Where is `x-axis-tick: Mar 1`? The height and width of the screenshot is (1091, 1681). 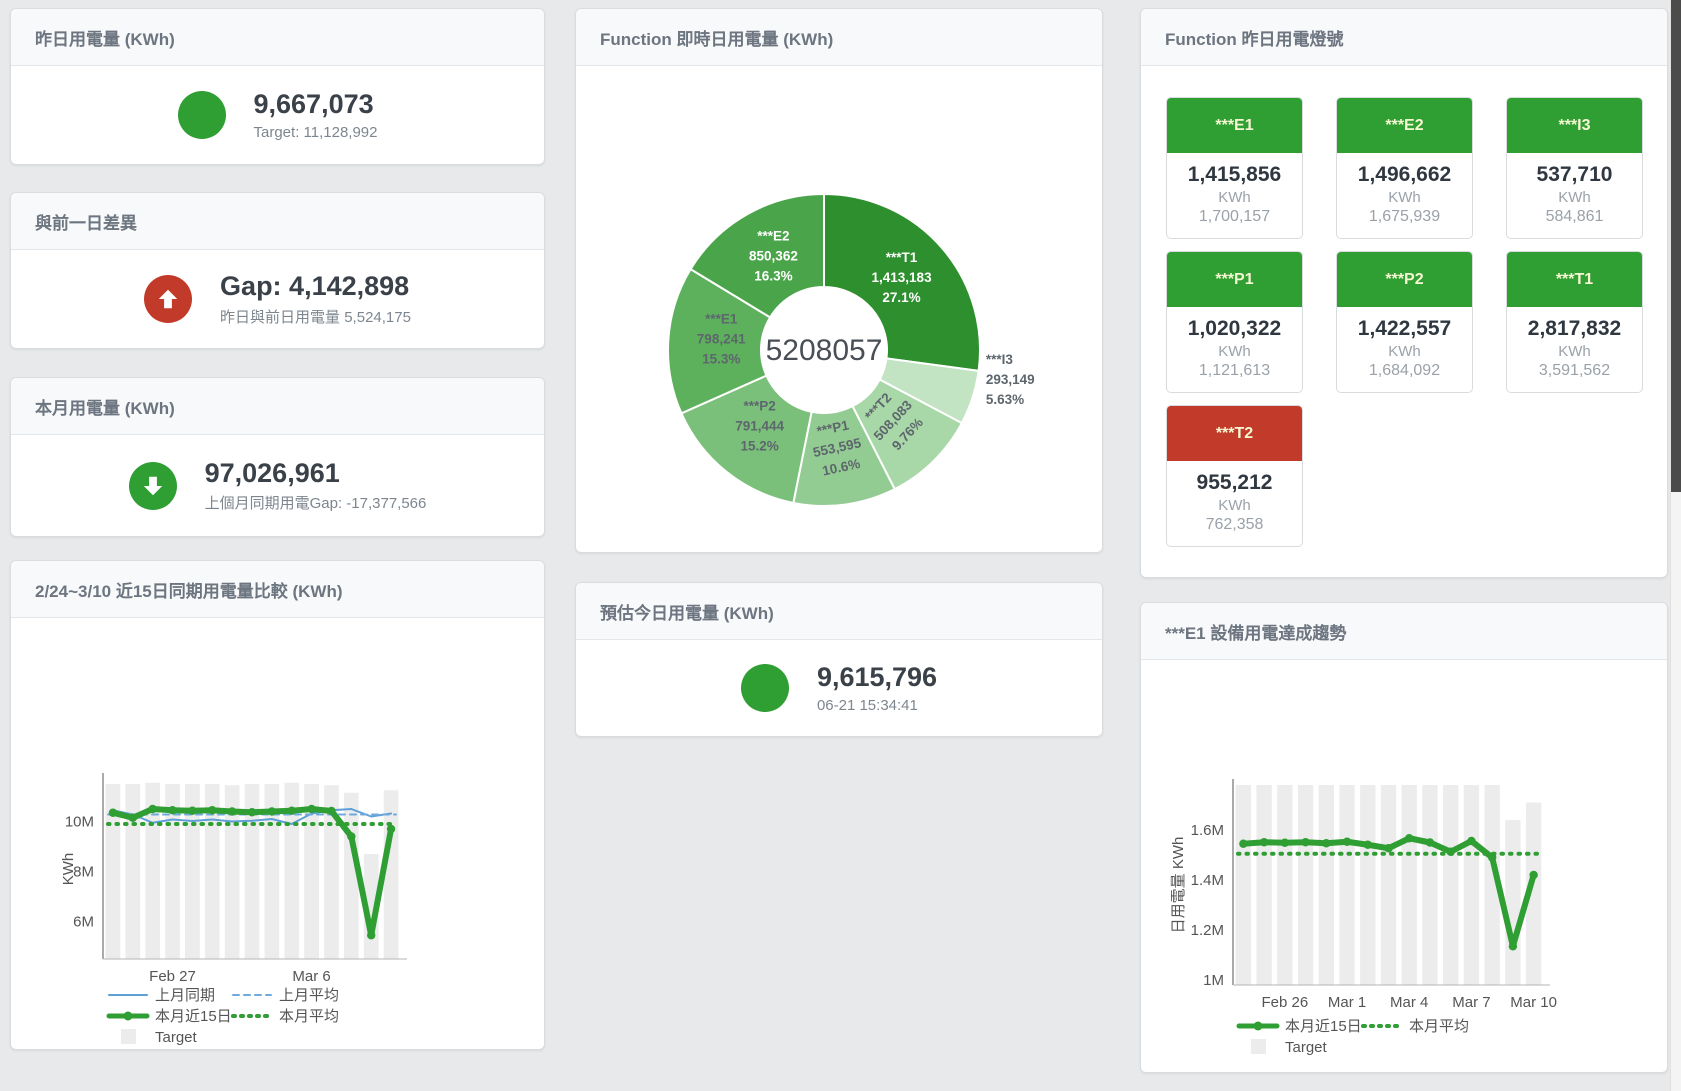
x-axis-tick: Mar 1 is located at coordinates (1347, 1002).